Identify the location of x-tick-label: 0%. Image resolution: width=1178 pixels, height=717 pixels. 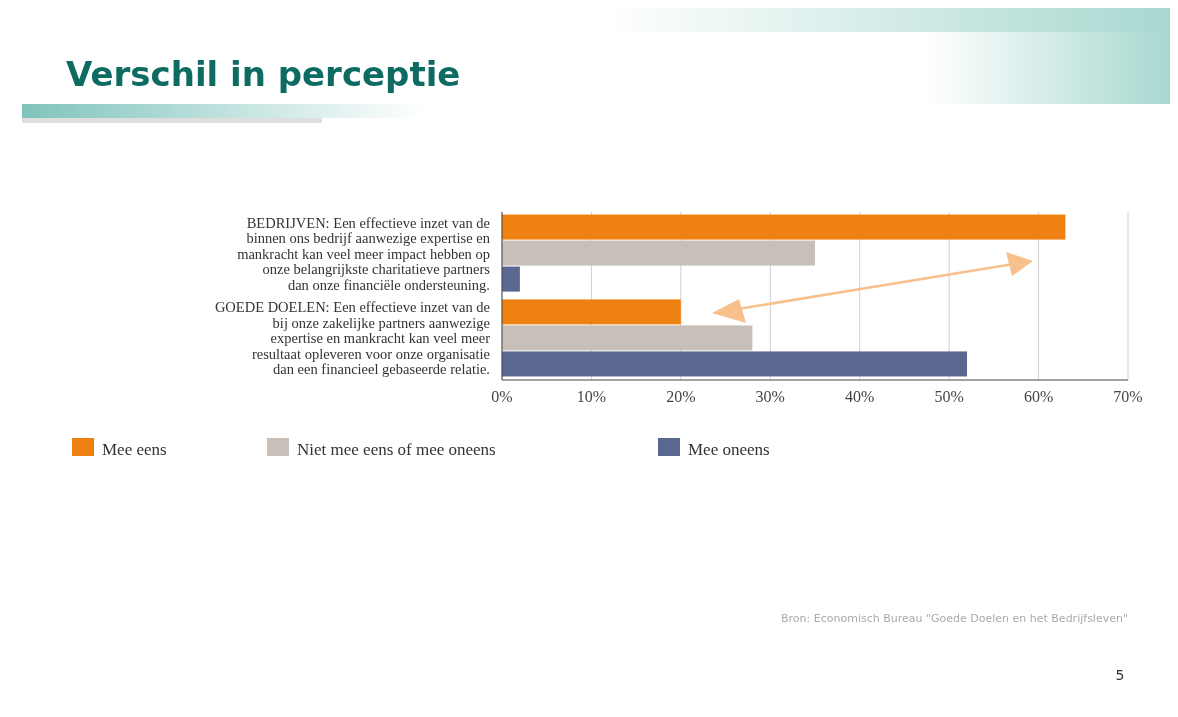
(502, 396).